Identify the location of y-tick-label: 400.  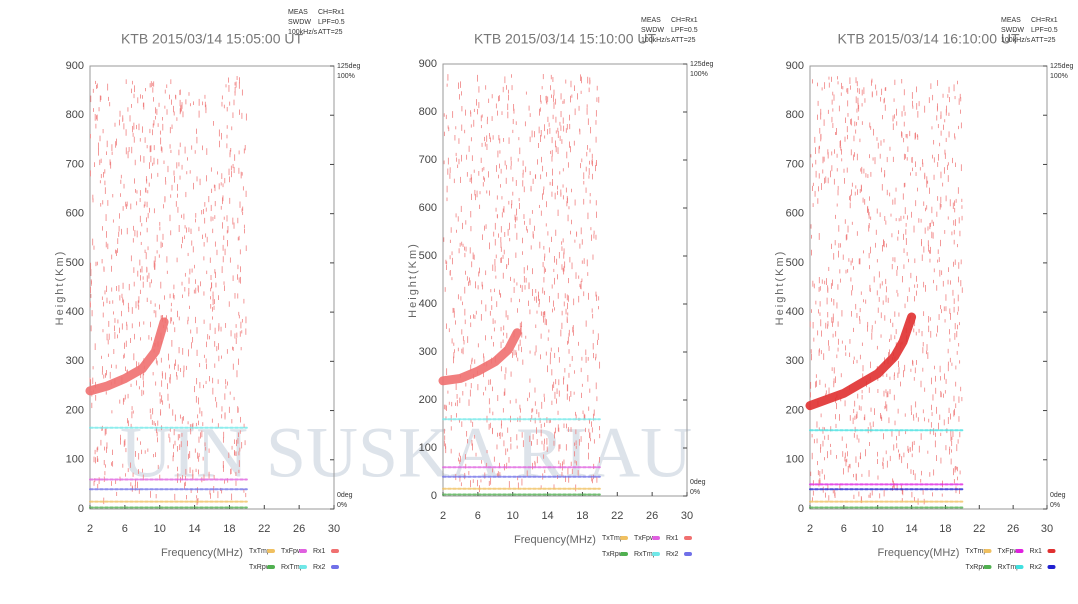
(795, 312).